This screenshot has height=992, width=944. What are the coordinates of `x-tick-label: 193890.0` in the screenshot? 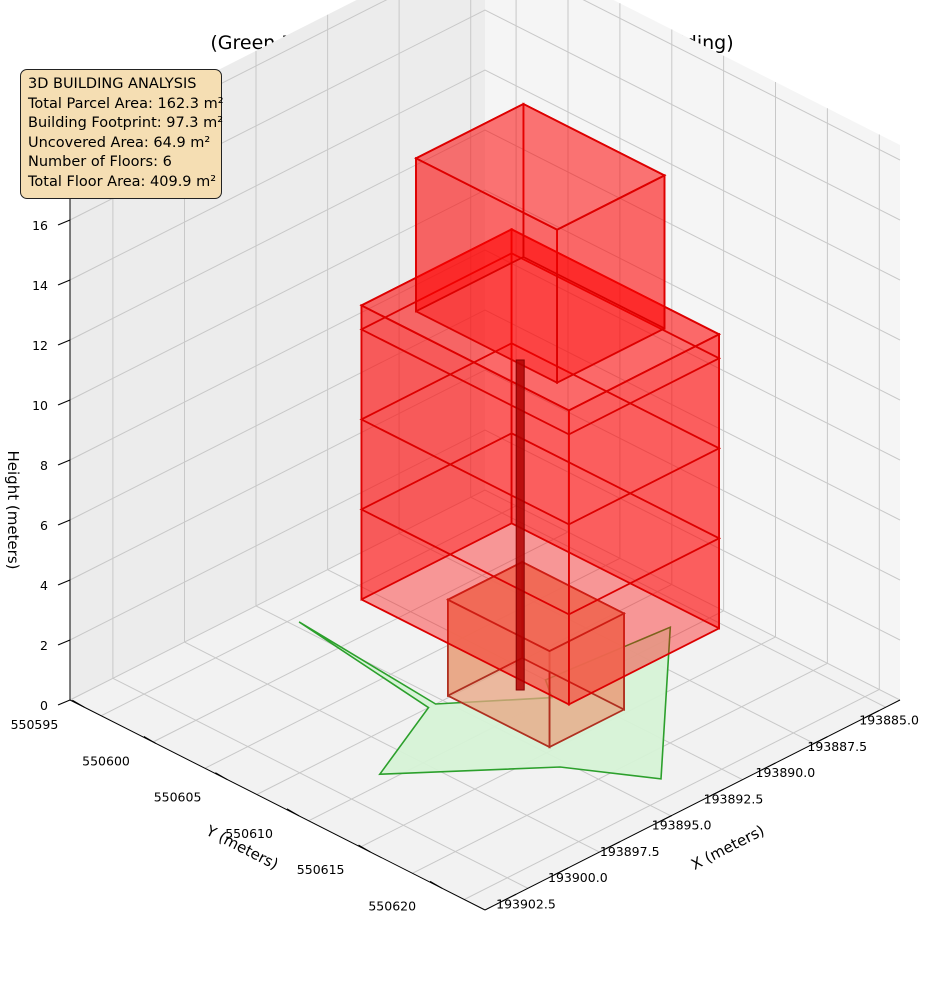 It's located at (786, 772).